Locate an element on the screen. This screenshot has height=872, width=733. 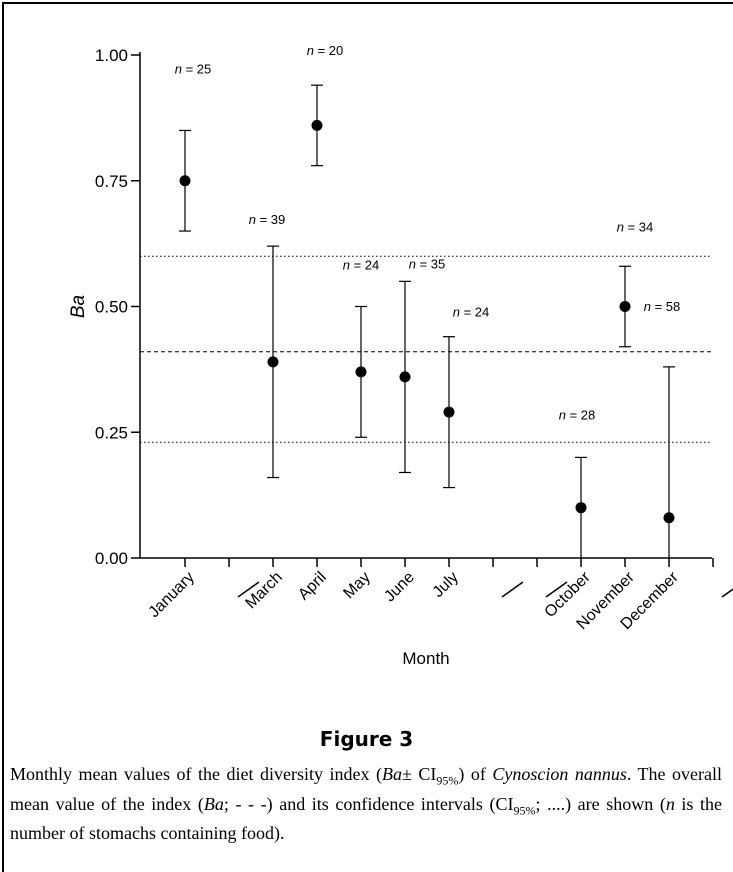
caption-n: n is located at coordinates (670, 803).